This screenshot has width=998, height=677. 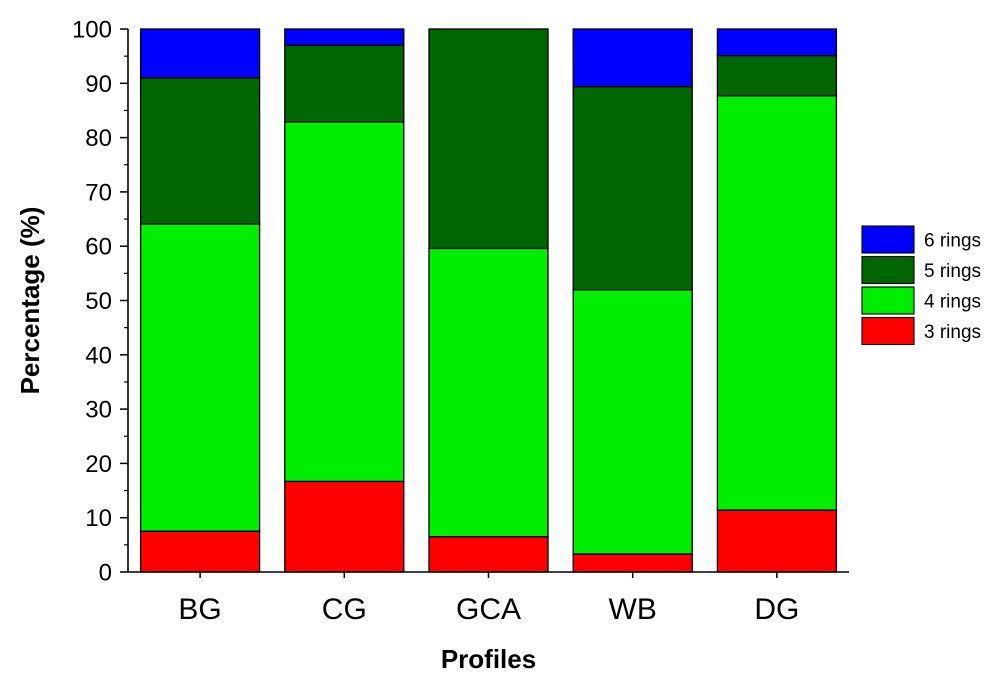 What do you see at coordinates (200, 53) in the screenshot?
I see `bar-bg-6-rings` at bounding box center [200, 53].